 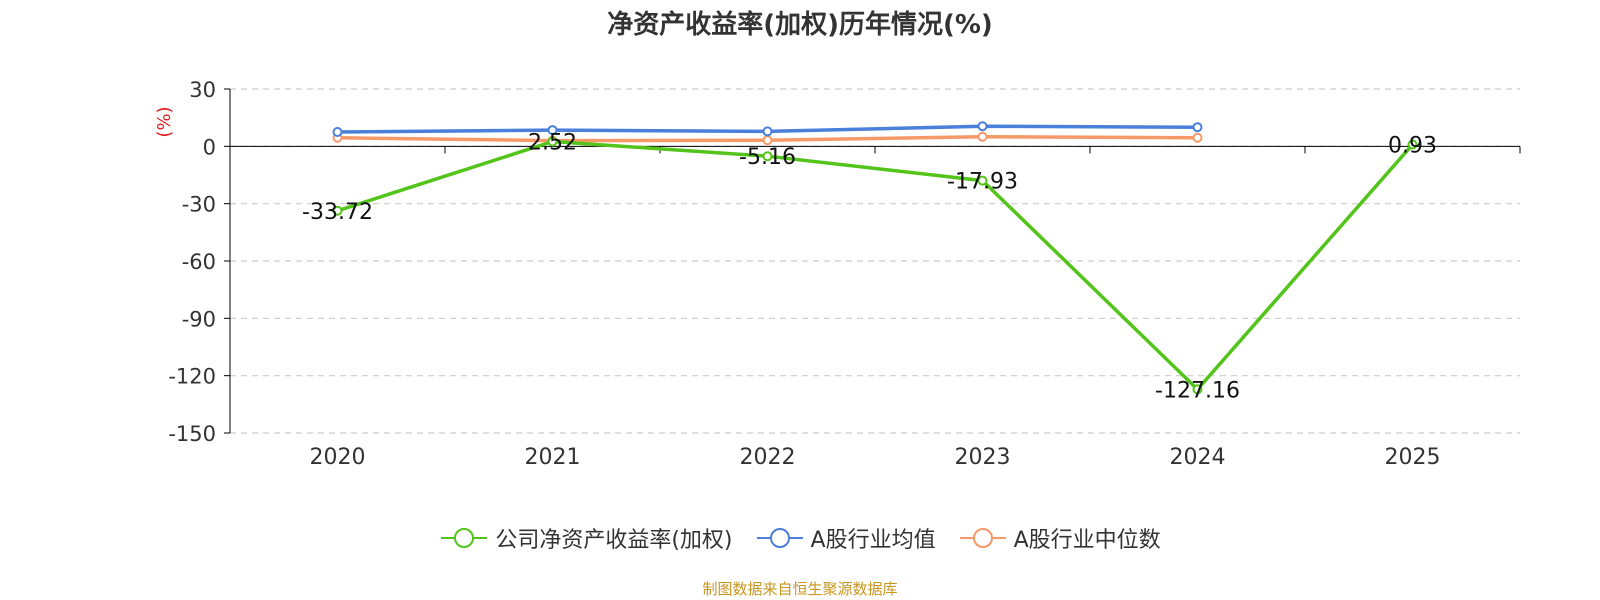 I want to click on x-tick-label: 2021, so click(x=553, y=457).